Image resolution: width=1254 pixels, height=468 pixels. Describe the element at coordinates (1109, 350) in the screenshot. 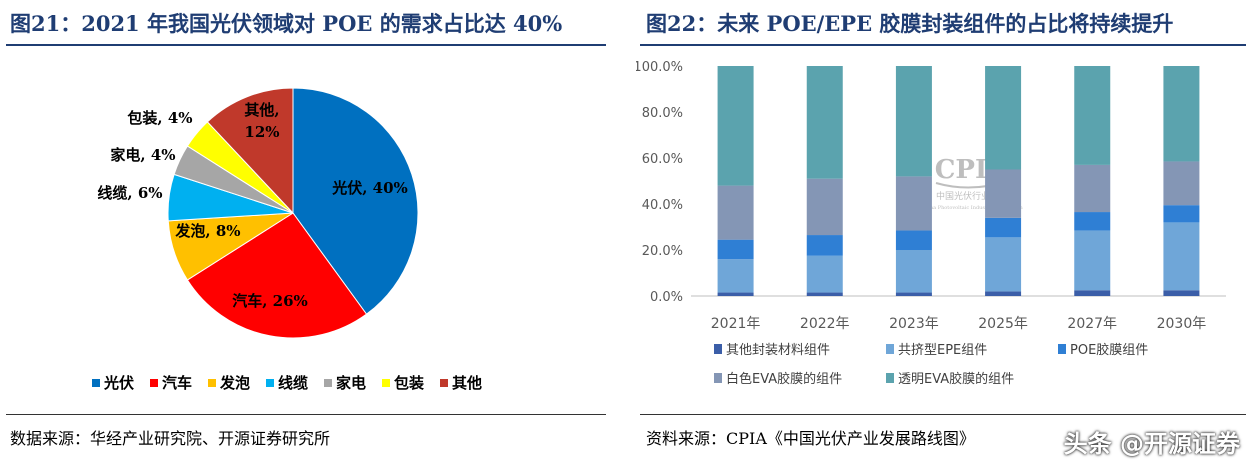

I see `bar-legend-label-2: POE胶膜组件` at that location.